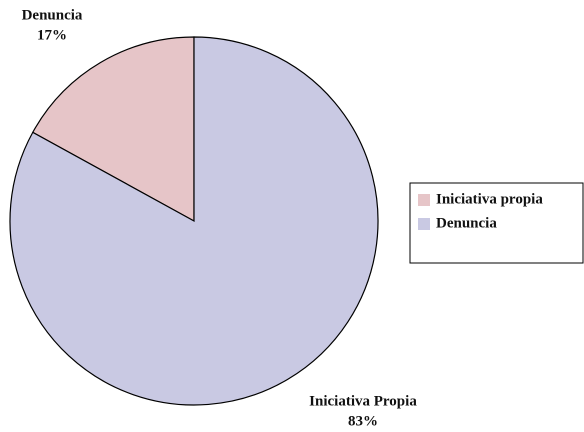 This screenshot has width=584, height=432. I want to click on slice-label: Iniciativa Propia, so click(363, 401).